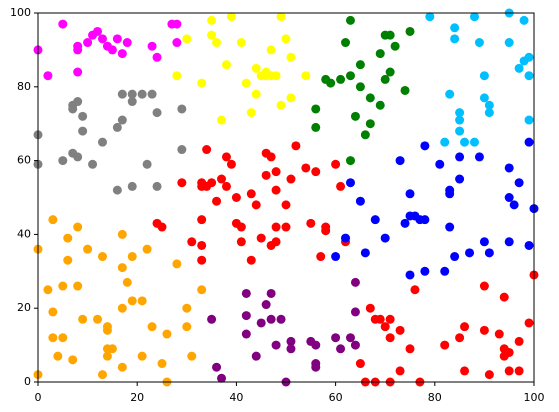 The width and height of the screenshot is (559, 412). What do you see at coordinates (20, 12) in the screenshot?
I see `y-tick-label: 100` at bounding box center [20, 12].